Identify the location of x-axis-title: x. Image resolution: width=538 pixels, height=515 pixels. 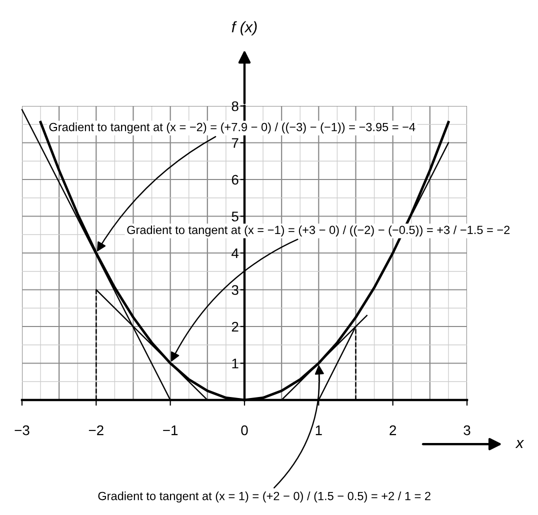
(519, 444).